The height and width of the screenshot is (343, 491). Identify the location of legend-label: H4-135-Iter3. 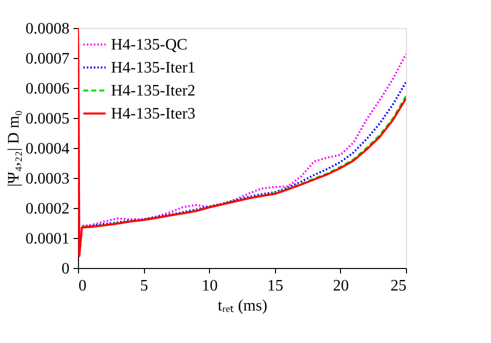
(153, 114).